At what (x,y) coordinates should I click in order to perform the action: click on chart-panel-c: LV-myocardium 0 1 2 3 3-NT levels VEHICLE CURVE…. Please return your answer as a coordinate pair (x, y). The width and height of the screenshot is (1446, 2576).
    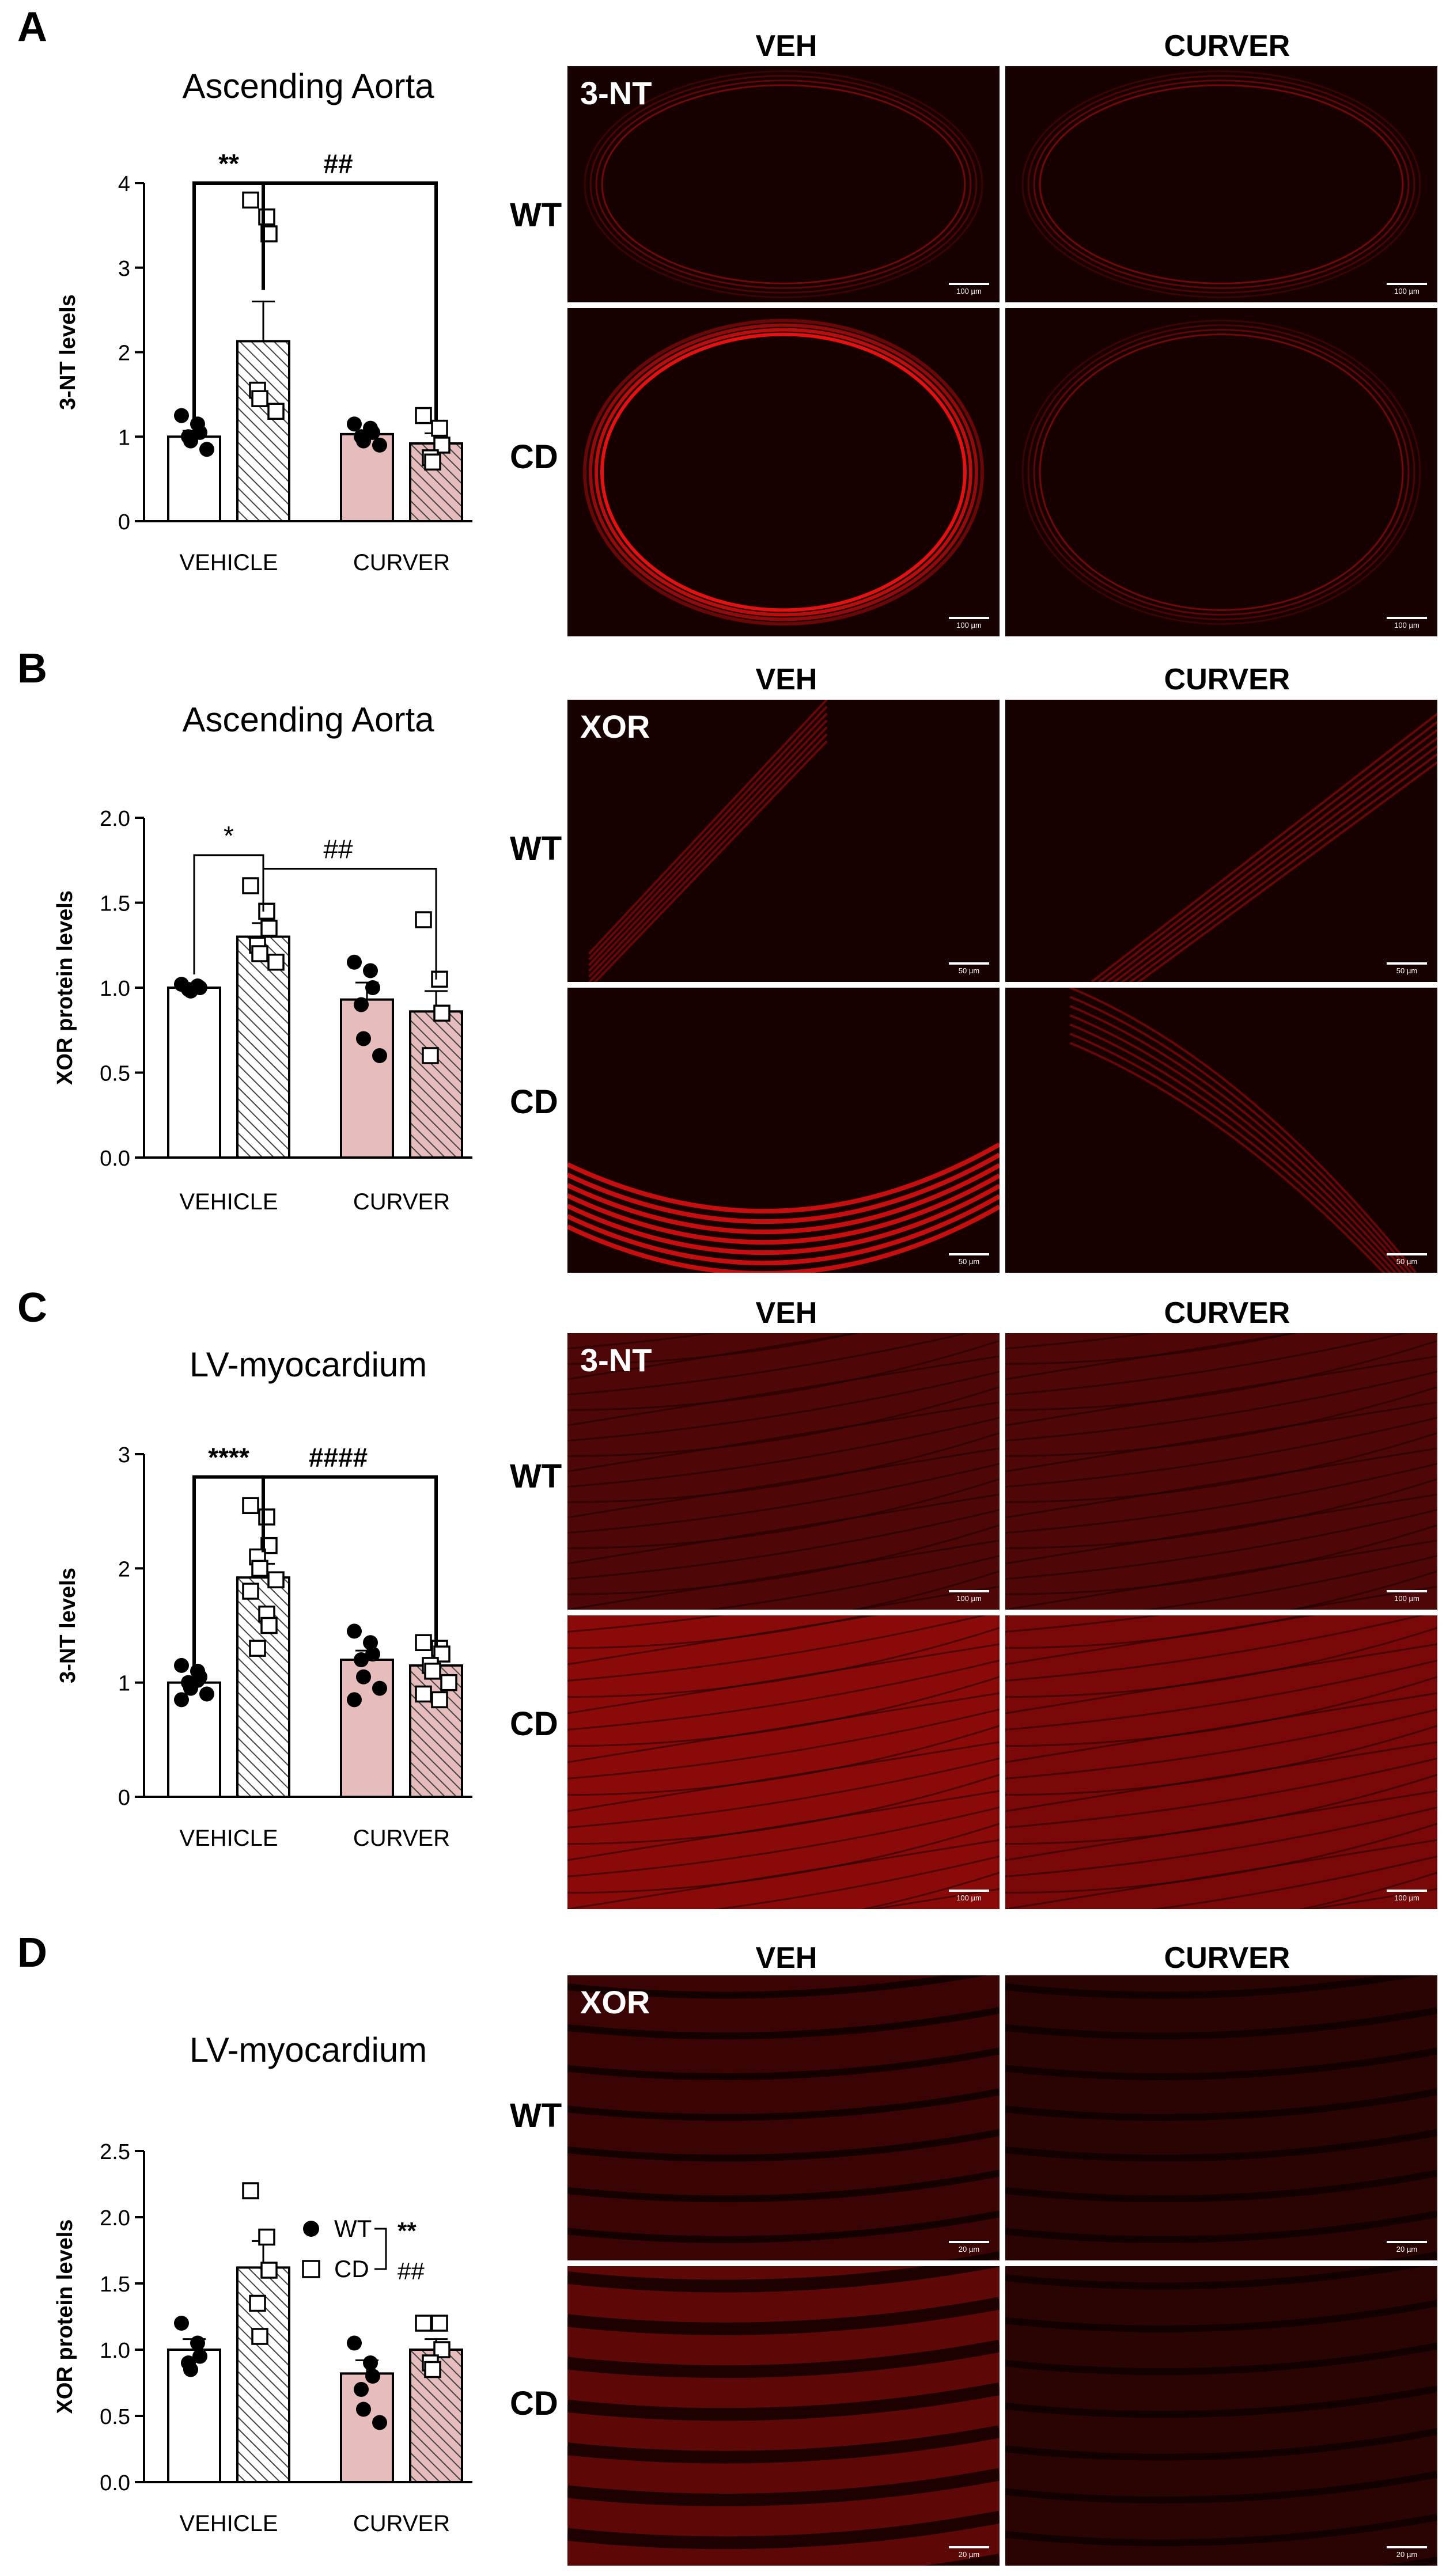
    Looking at the image, I should click on (264, 1598).